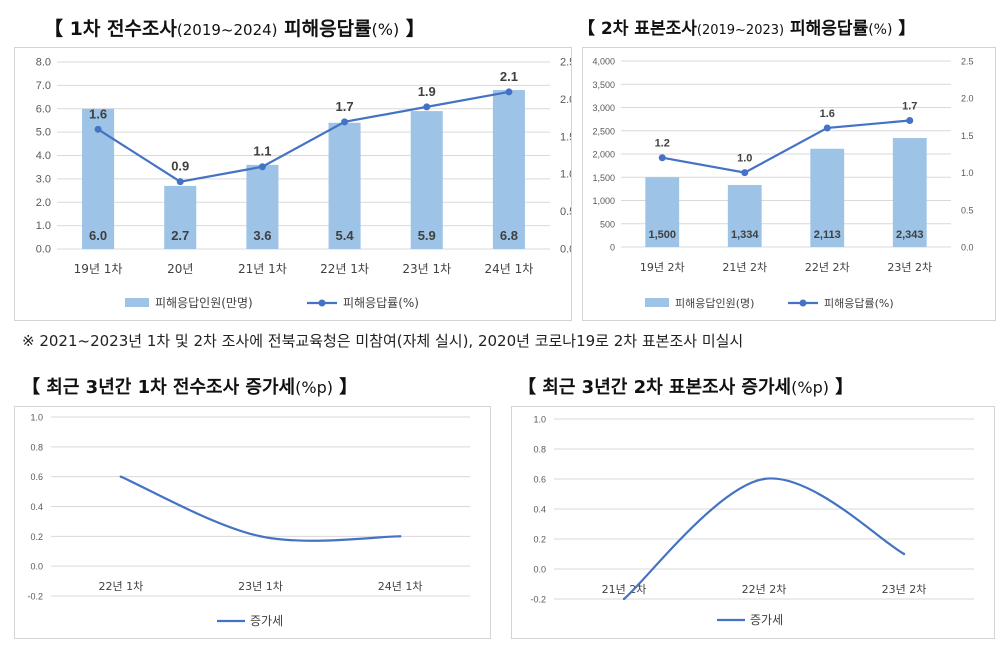  Describe the element at coordinates (766, 620) in the screenshot. I see `legend-line-label: 증가세` at that location.